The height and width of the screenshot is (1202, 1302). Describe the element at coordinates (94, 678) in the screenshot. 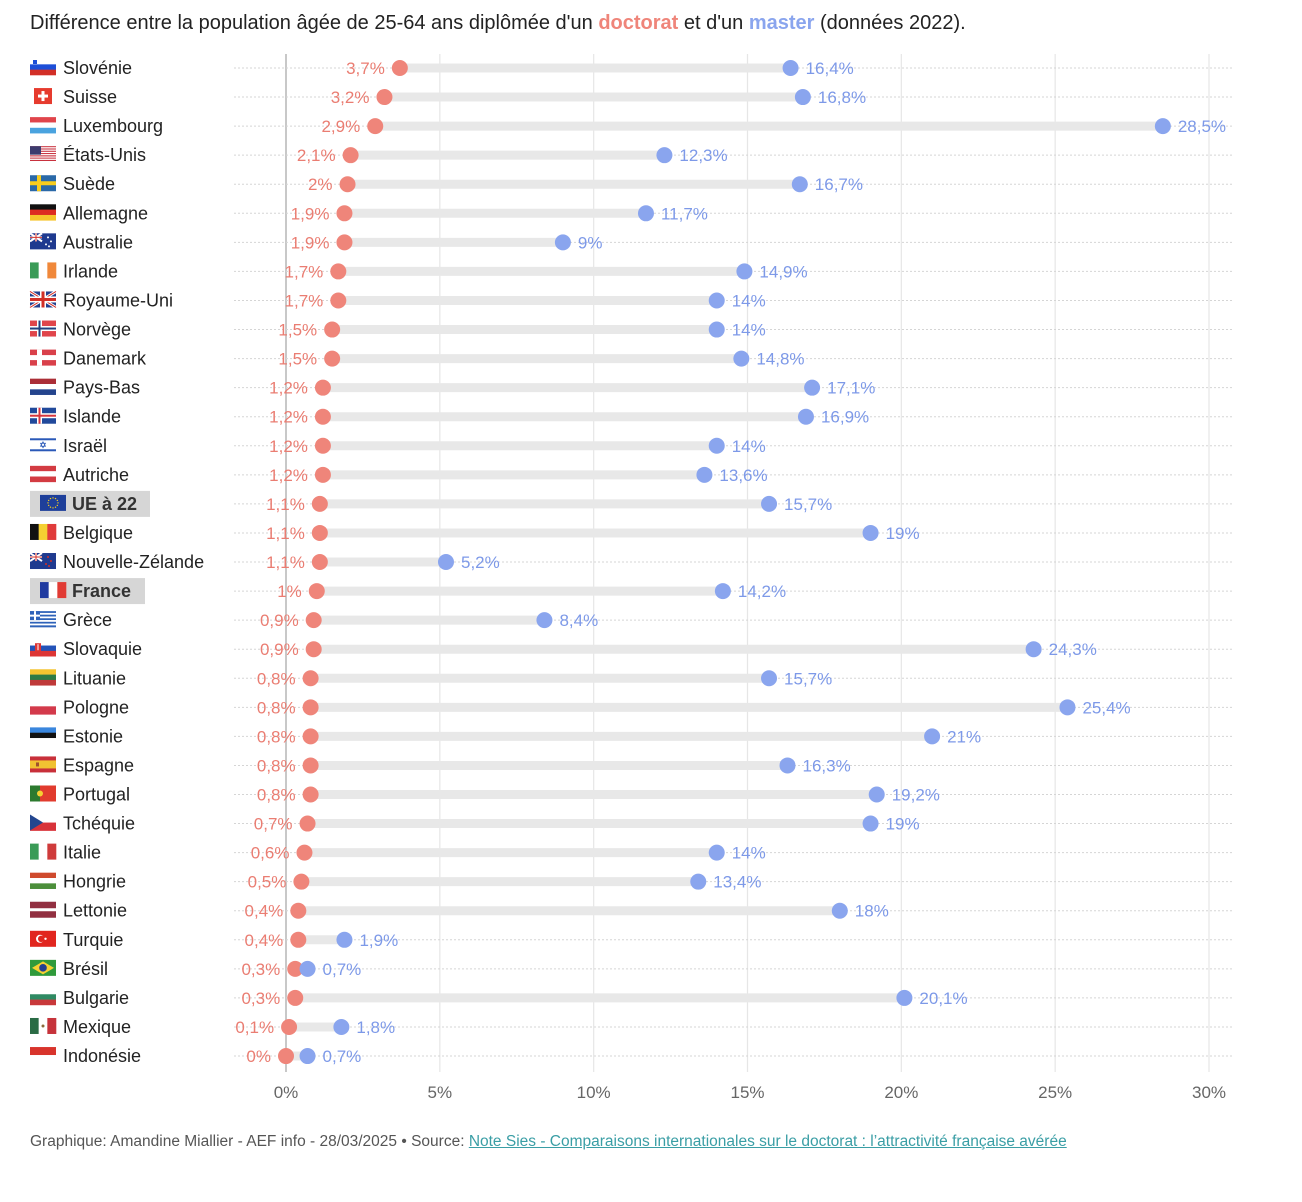

I see `country-label: Lituanie` at that location.